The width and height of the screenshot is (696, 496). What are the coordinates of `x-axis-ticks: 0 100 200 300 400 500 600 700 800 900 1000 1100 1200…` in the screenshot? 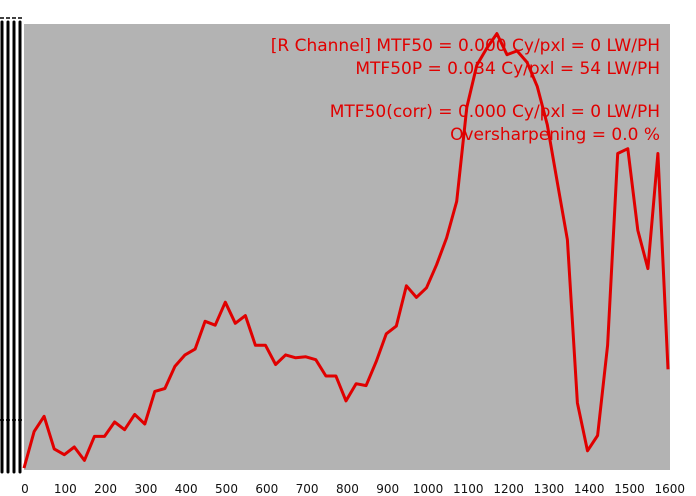 It's located at (348, 486).